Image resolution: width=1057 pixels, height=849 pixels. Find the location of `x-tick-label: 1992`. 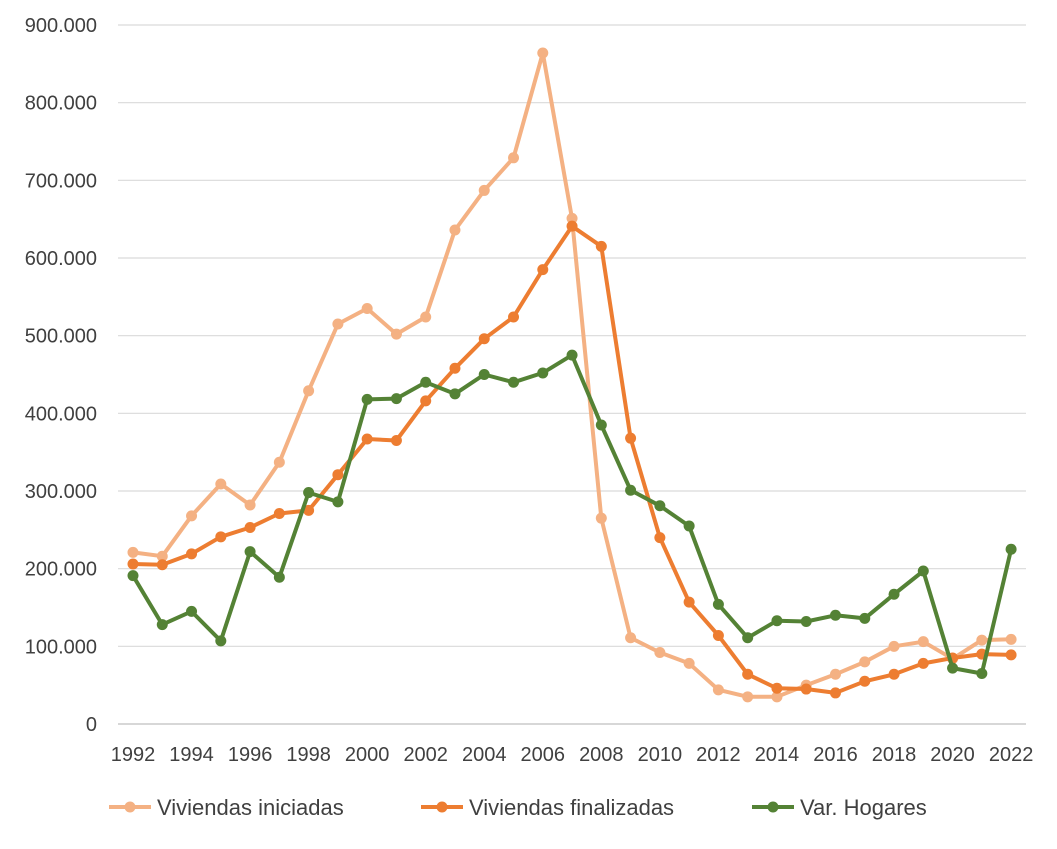

x-tick-label: 1992 is located at coordinates (133, 755).